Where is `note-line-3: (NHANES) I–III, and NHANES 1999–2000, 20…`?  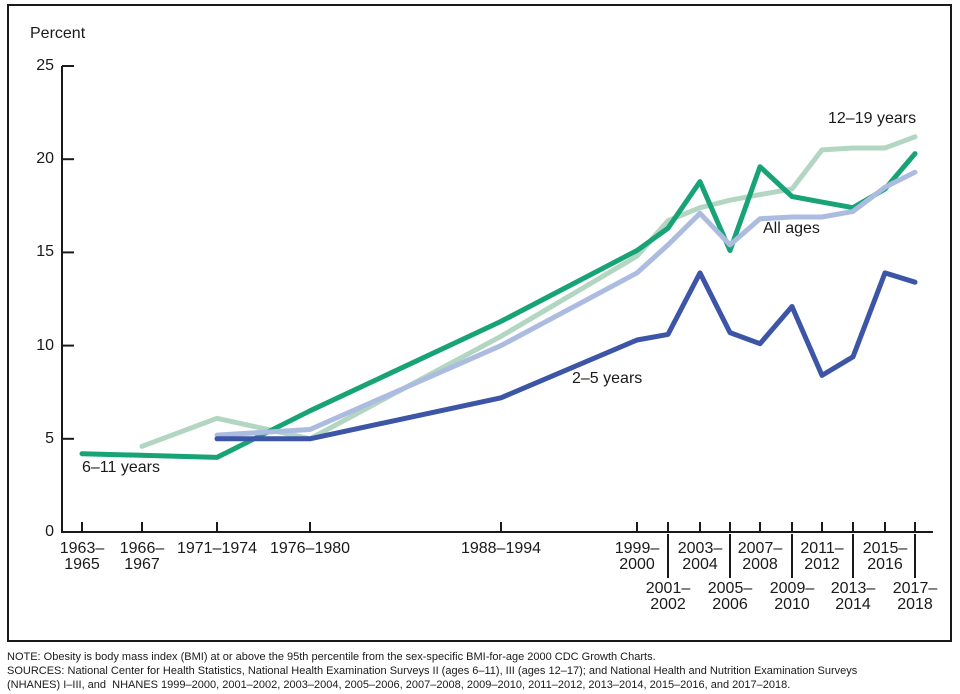
note-line-3: (NHANES) I–III, and NHANES 1999–2000, 20… is located at coordinates (399, 685).